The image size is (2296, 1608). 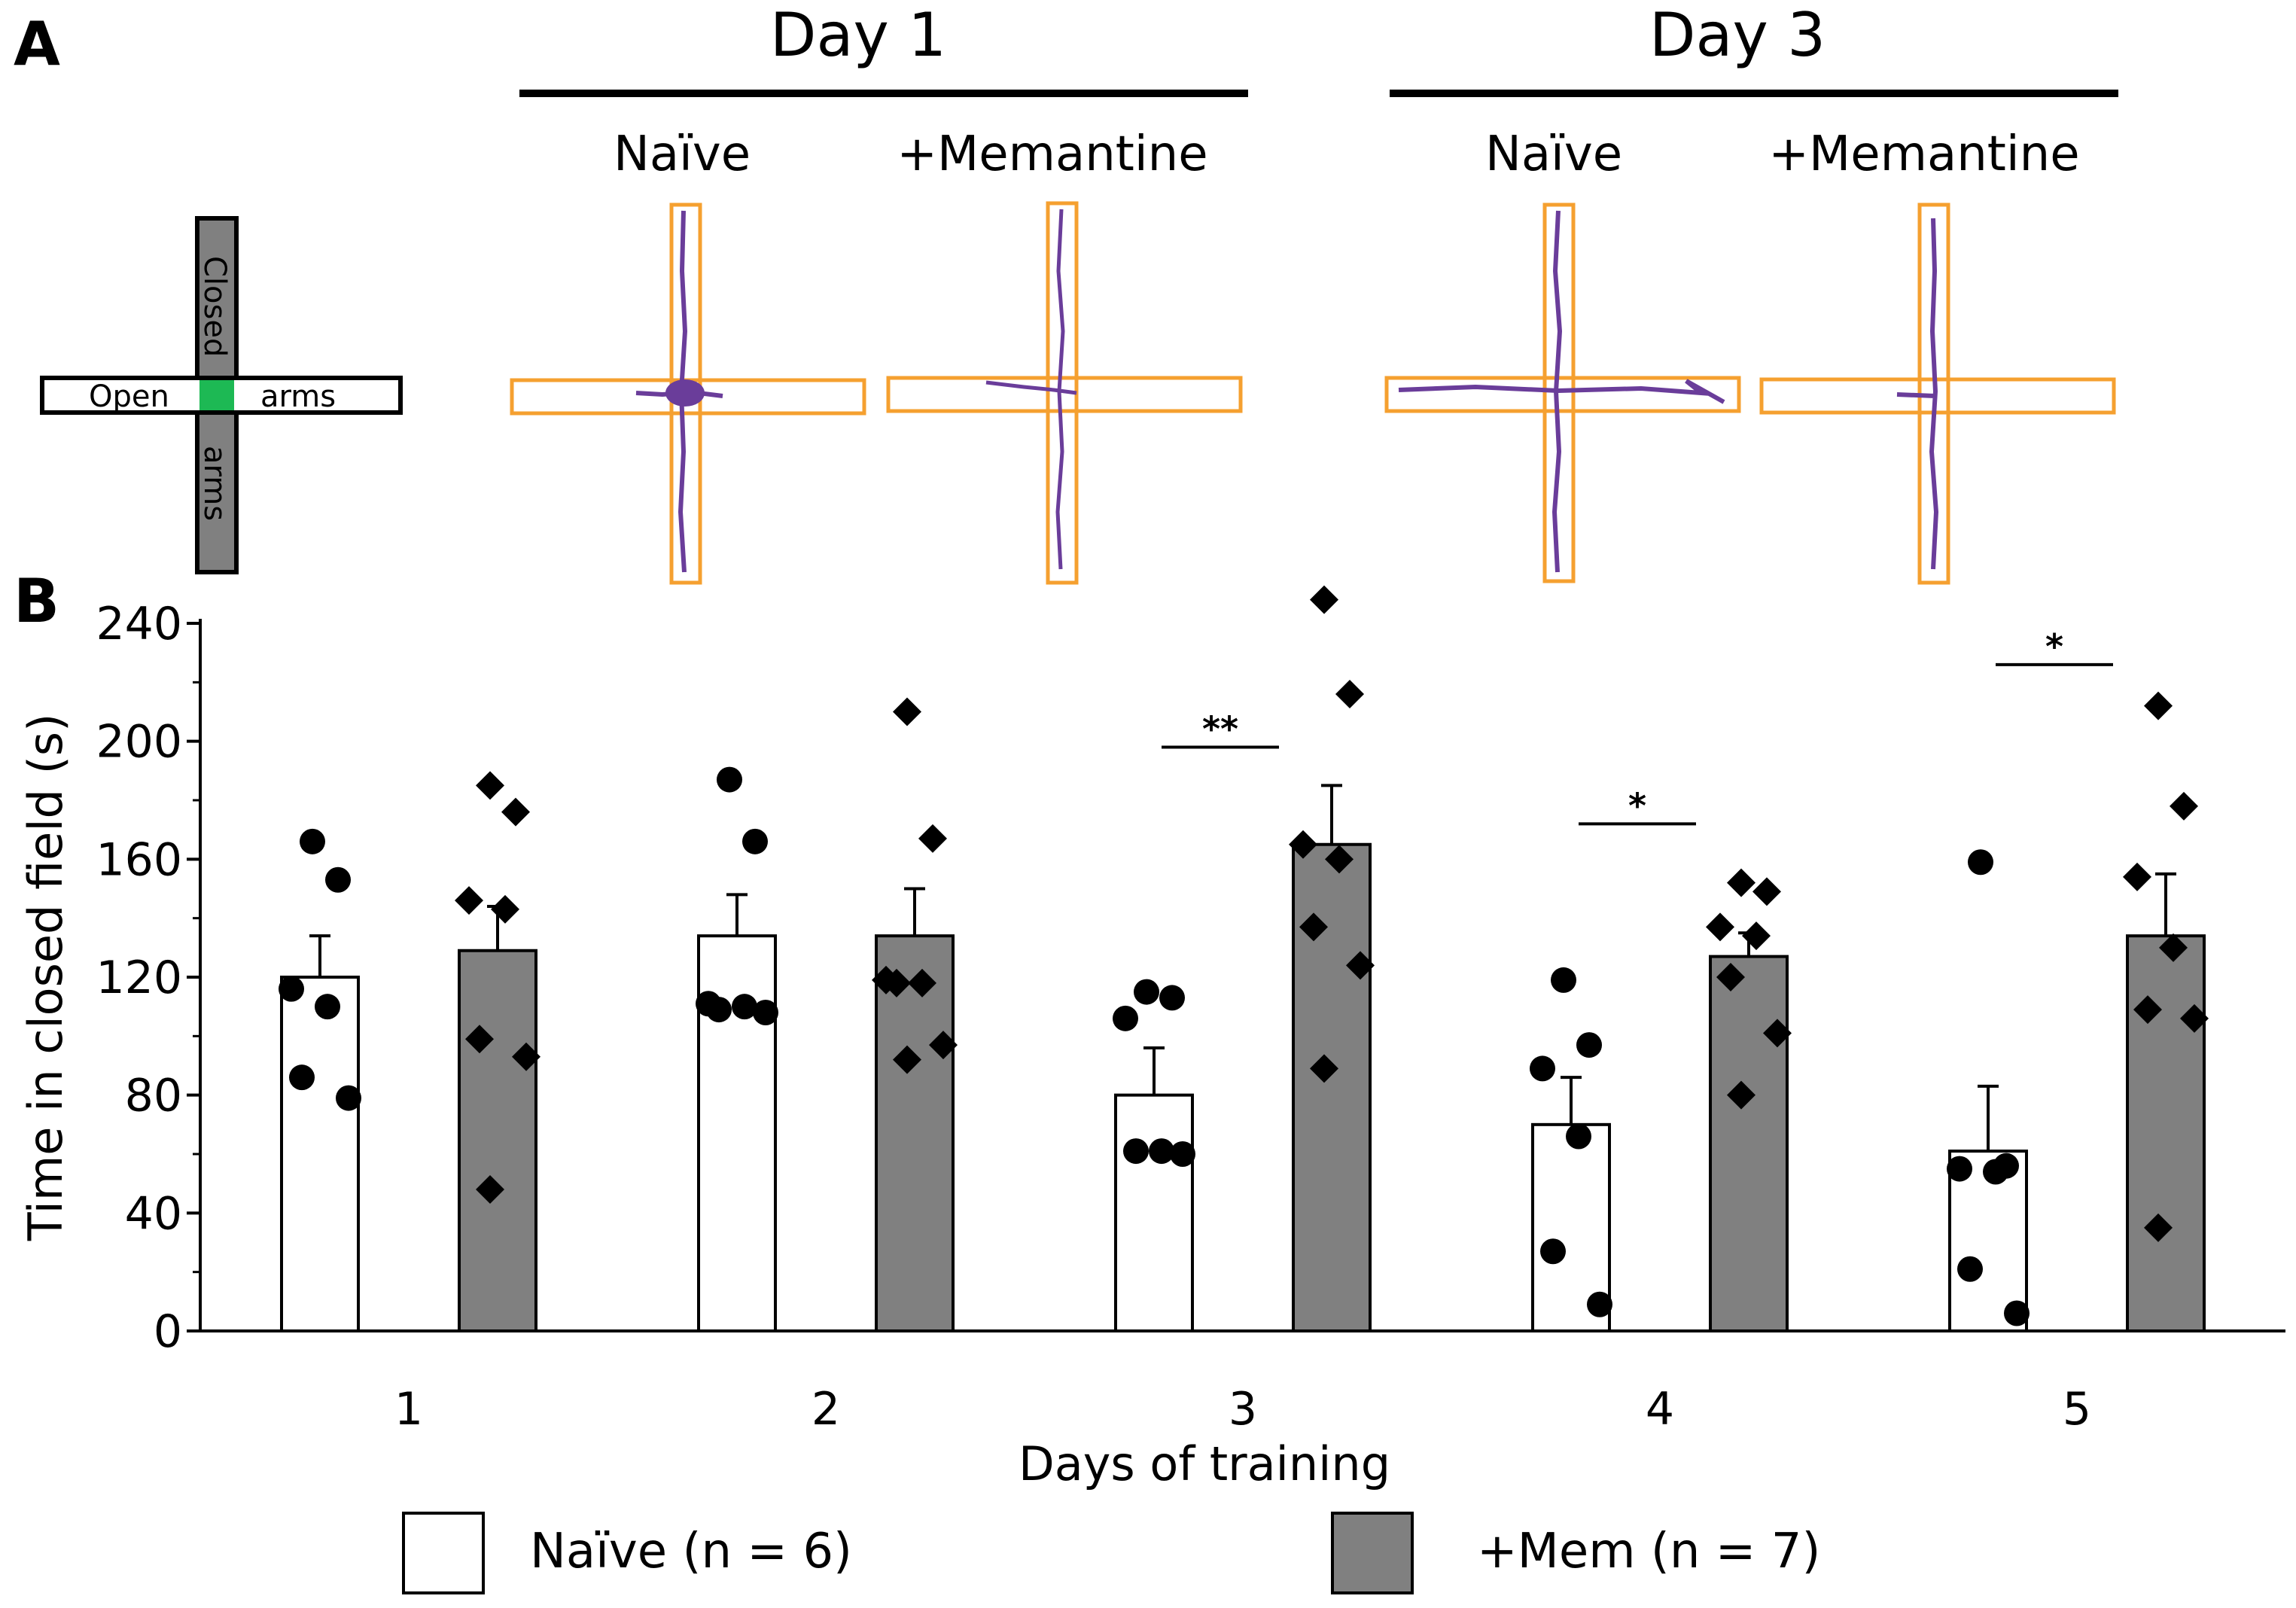 I want to click on track-day3-naive, so click(x=1562, y=393).